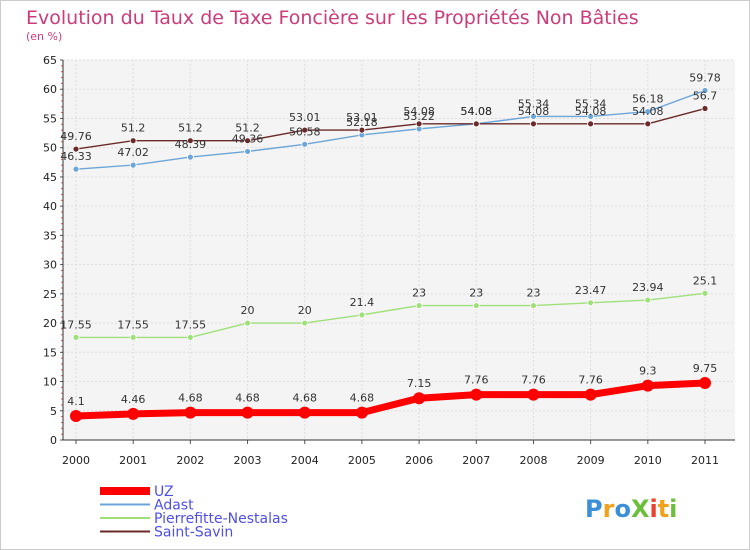 The width and height of the screenshot is (750, 550). I want to click on y-tick-label: 45, so click(50, 177).